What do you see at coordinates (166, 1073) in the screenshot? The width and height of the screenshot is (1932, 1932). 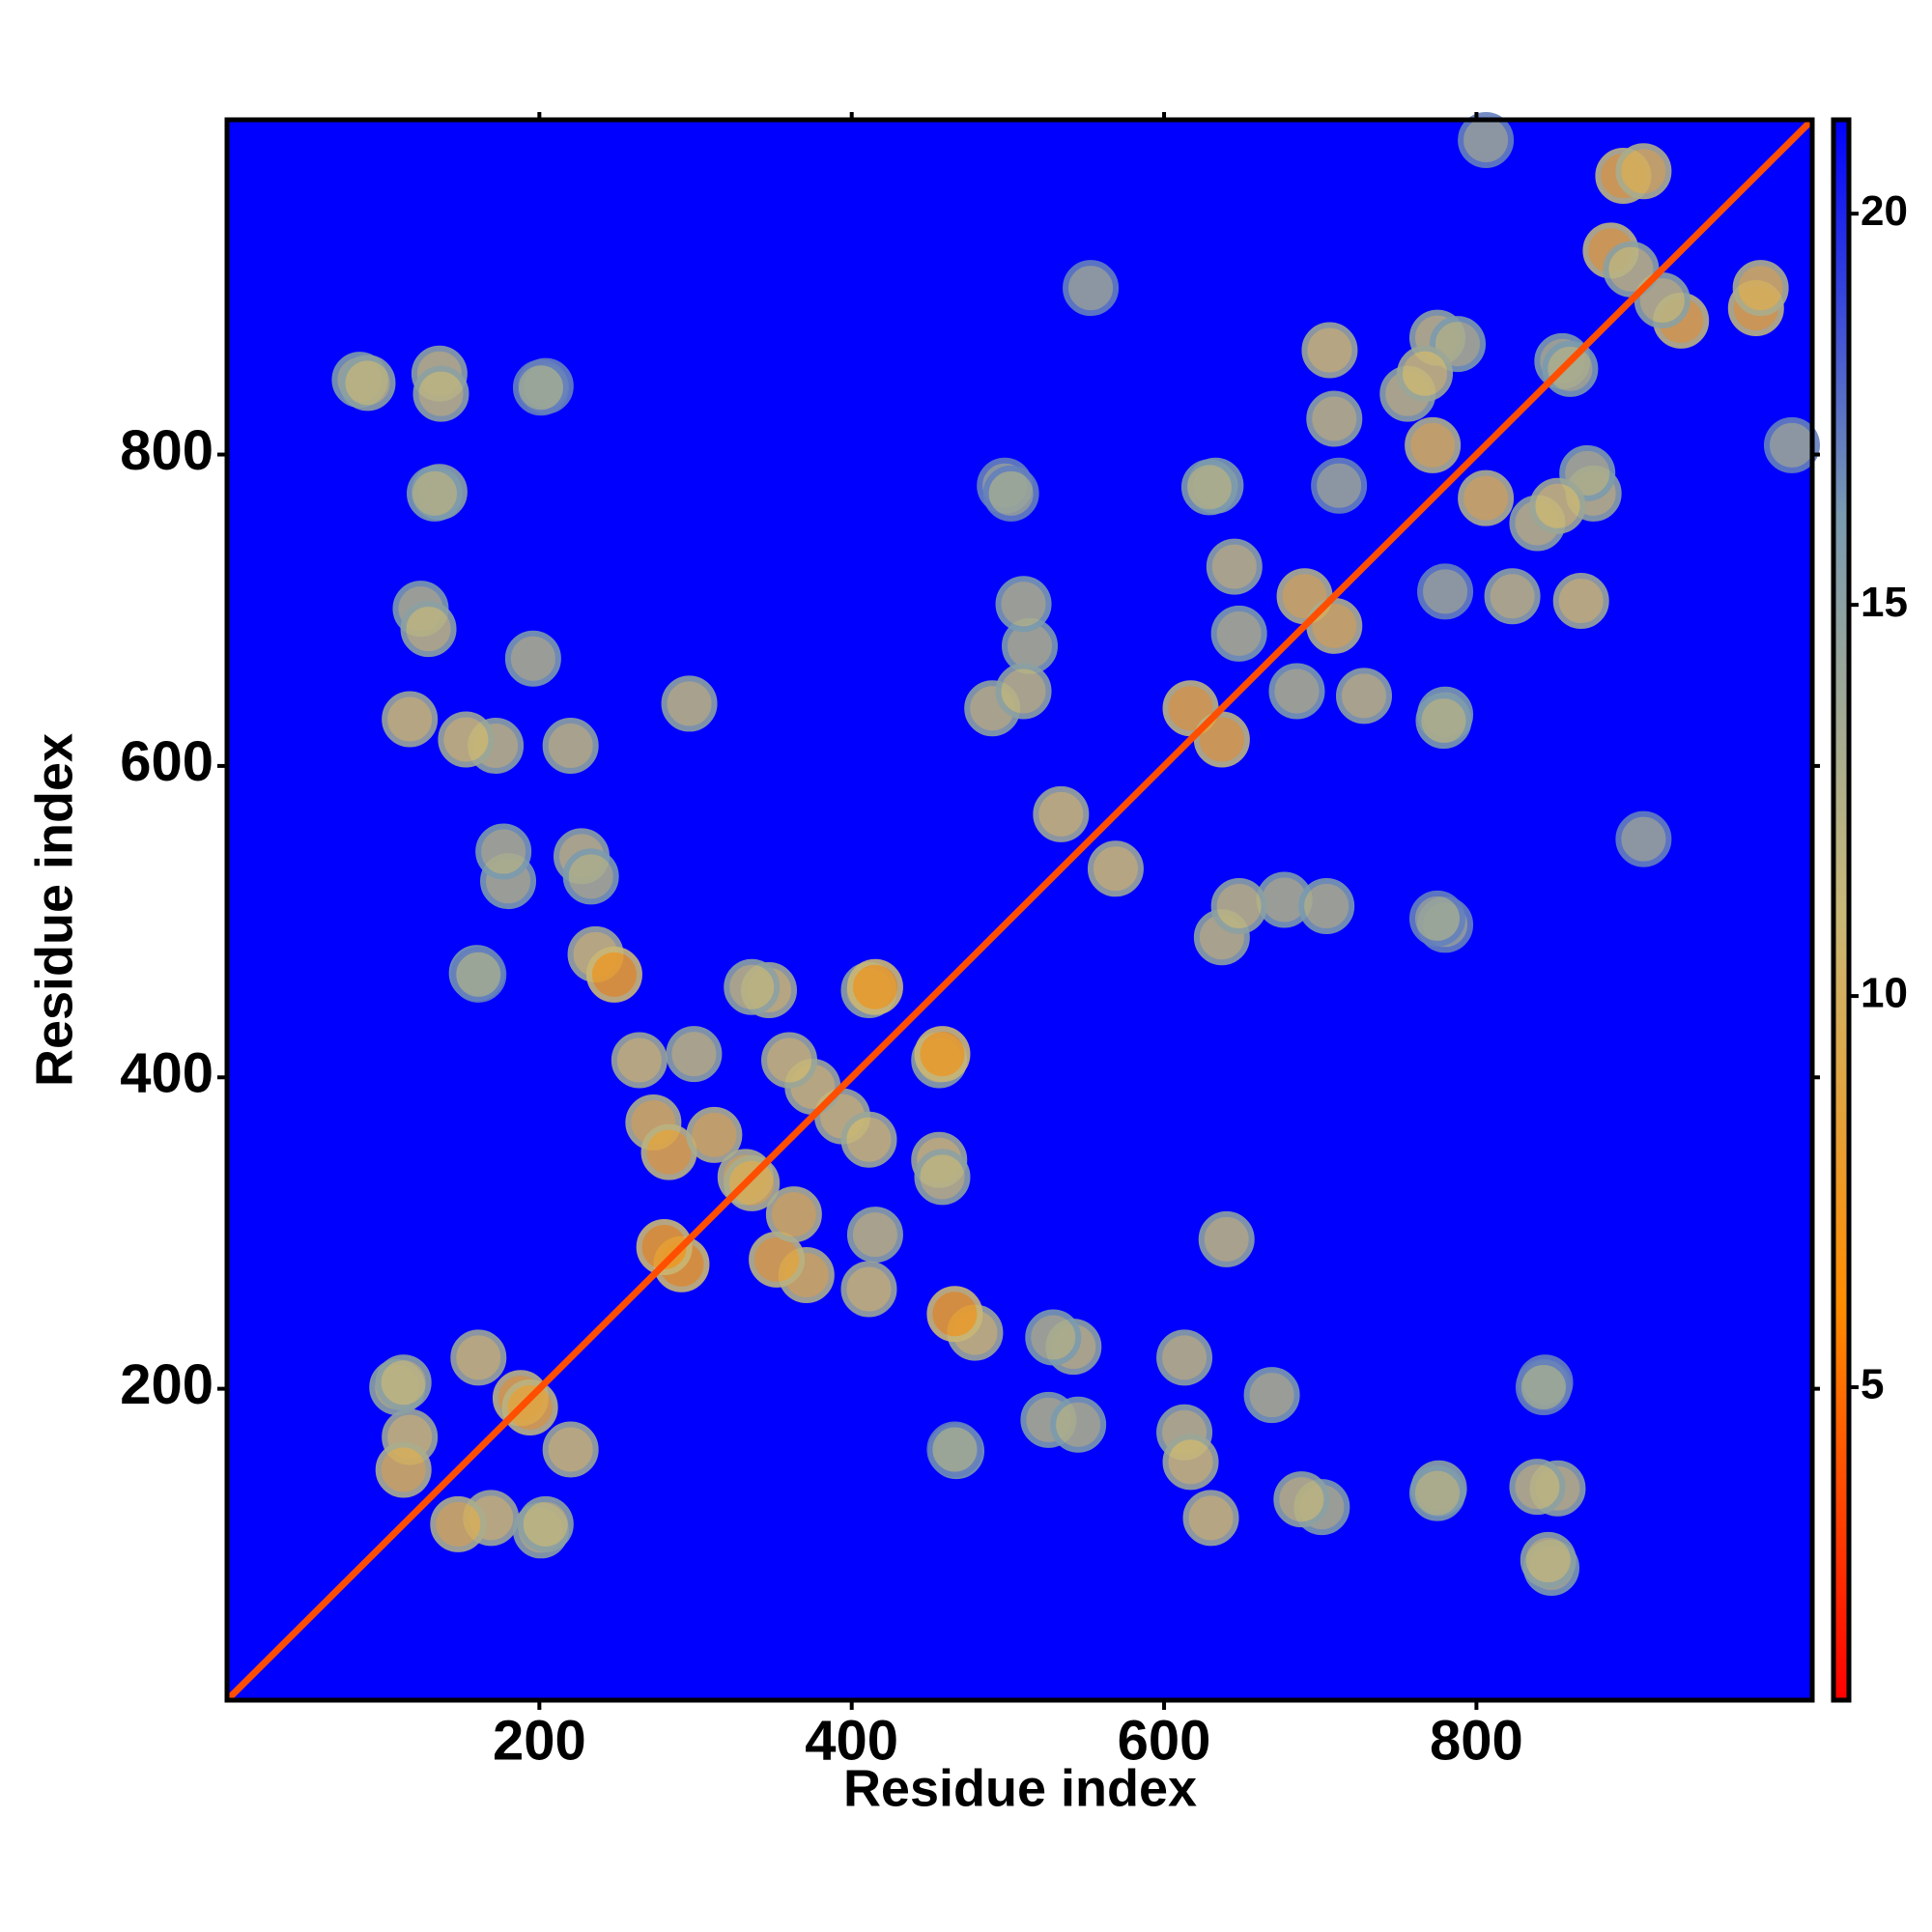 I see `y-tick-label: 400` at bounding box center [166, 1073].